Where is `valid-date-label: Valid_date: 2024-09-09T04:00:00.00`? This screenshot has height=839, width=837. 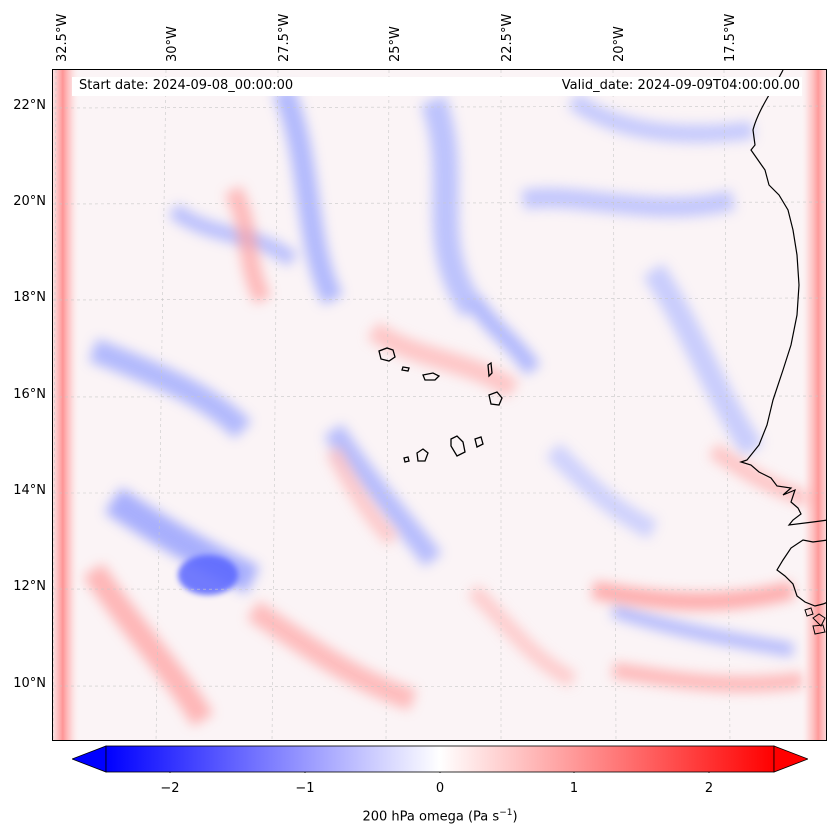
valid-date-label: Valid_date: 2024-09-09T04:00:00.00 is located at coordinates (680, 85).